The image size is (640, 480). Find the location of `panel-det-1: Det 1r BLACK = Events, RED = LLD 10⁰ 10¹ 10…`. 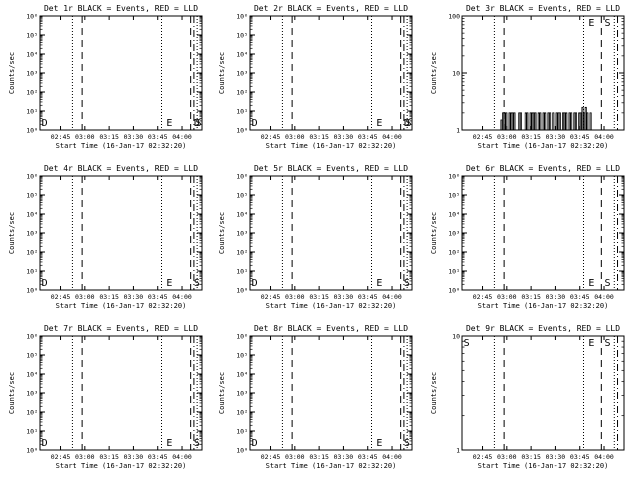

panel-det-1: Det 1r BLACK = Events, RED = LLD 10⁰ 10¹ 10… is located at coordinates (105, 77).